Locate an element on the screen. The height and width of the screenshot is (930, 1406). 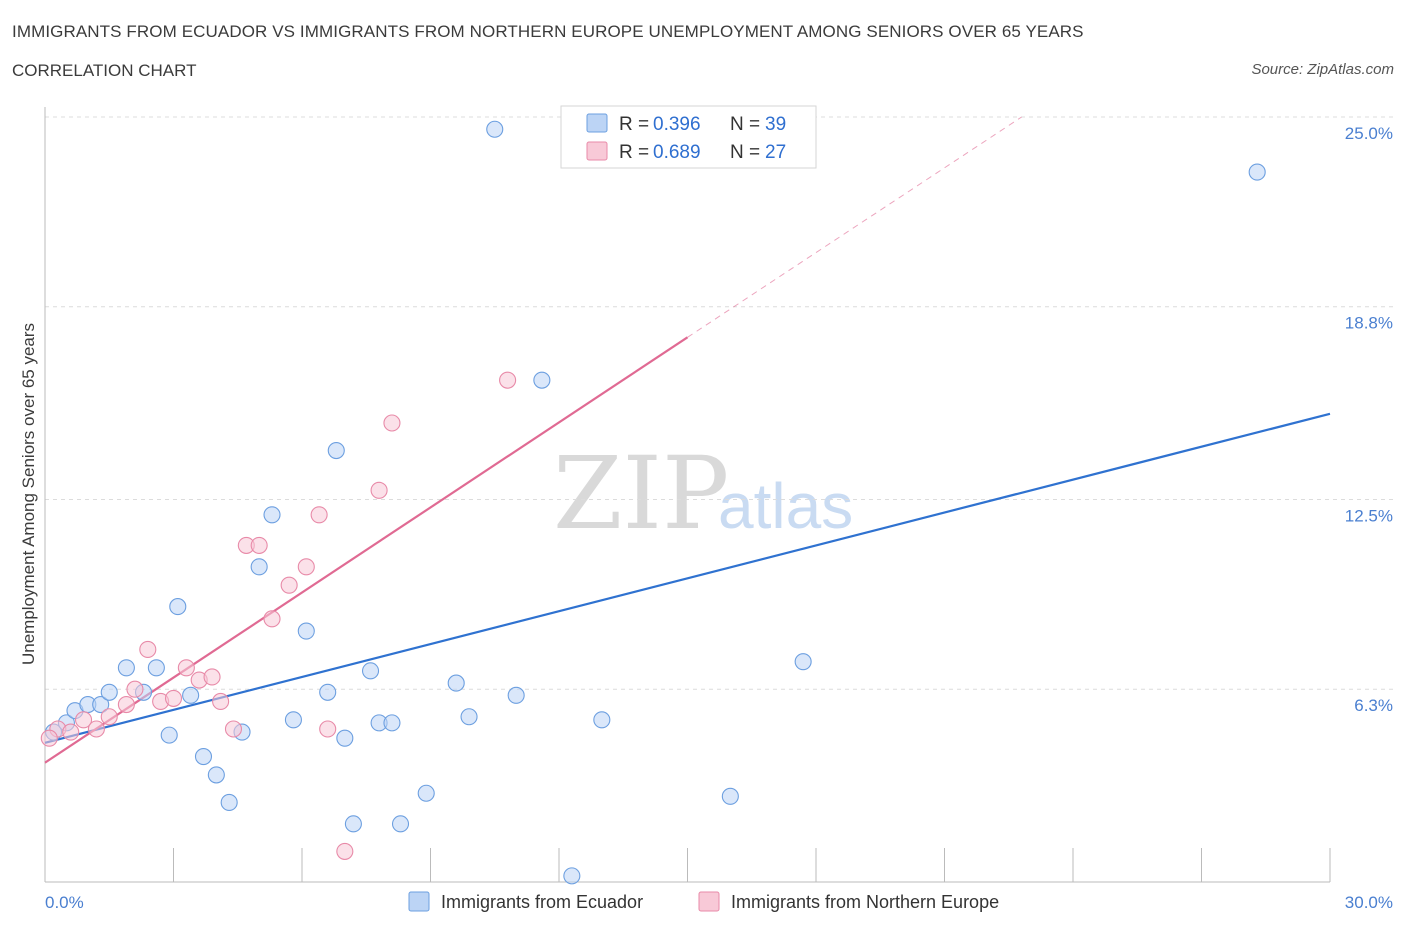
x-tick-label-max: 30.0% is located at coordinates (1369, 902).